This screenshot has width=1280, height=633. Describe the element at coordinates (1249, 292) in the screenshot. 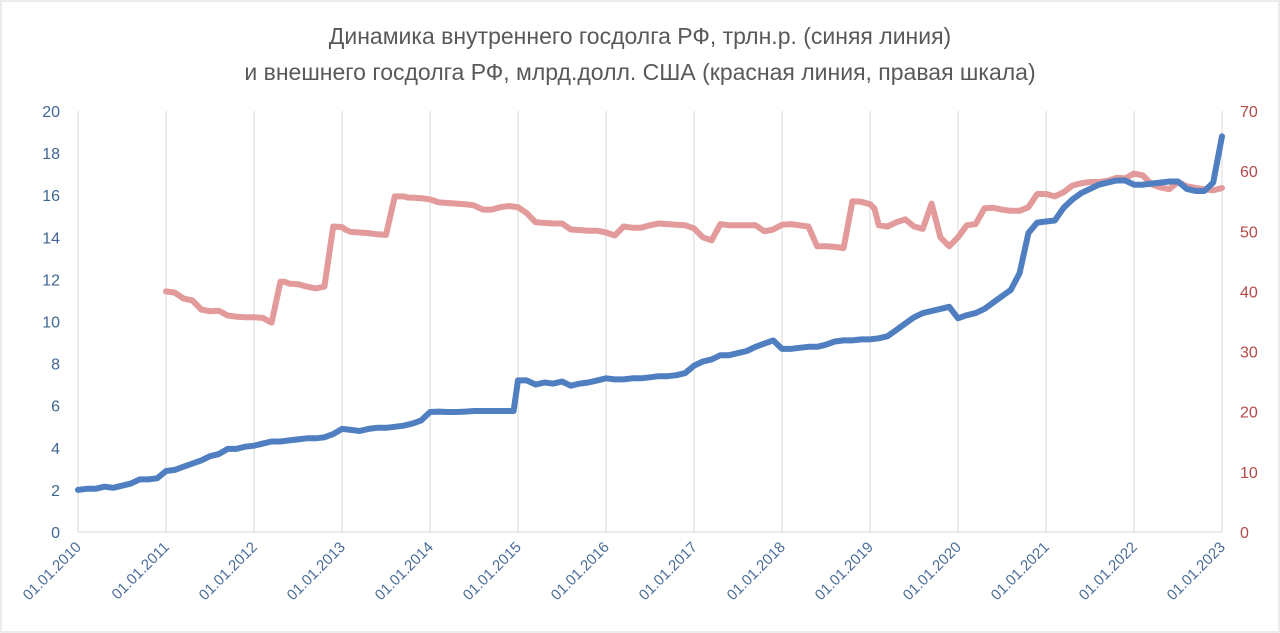

I see `y-right-tick-label: 40` at that location.